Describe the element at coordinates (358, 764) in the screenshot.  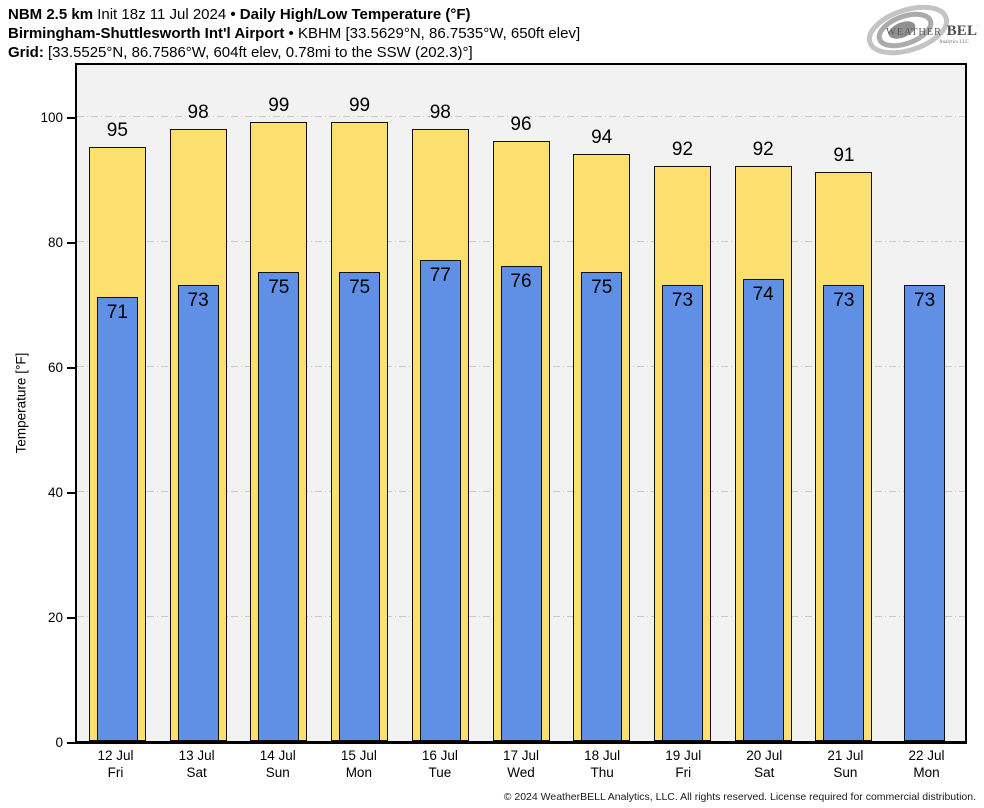
I see `x-axis-label: 15 Jul Mon` at that location.